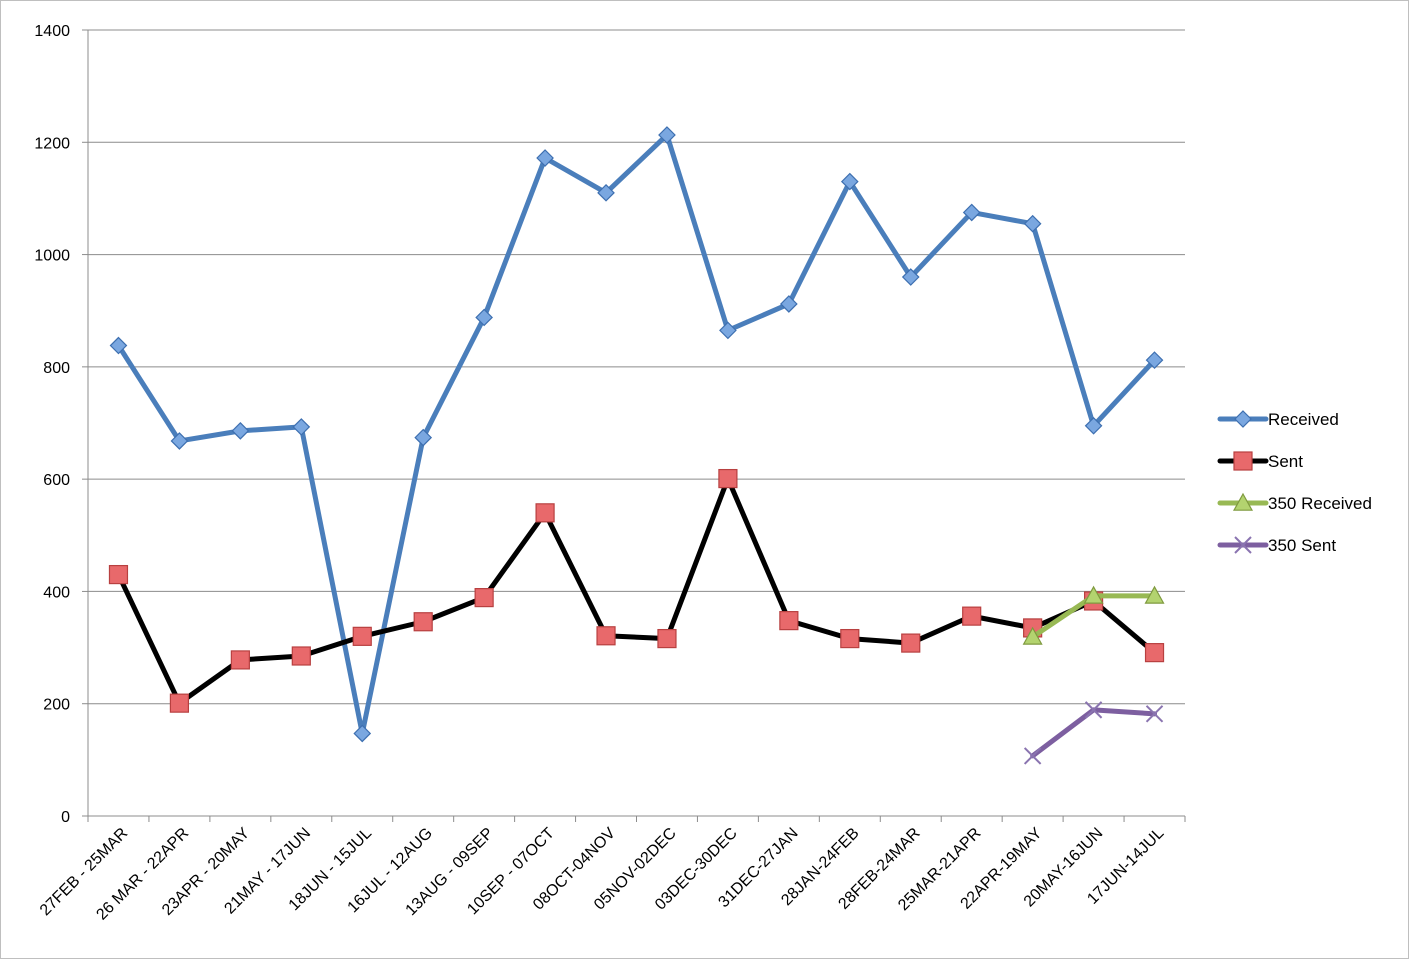  I want to click on series-line-350-sent, so click(1094, 733).